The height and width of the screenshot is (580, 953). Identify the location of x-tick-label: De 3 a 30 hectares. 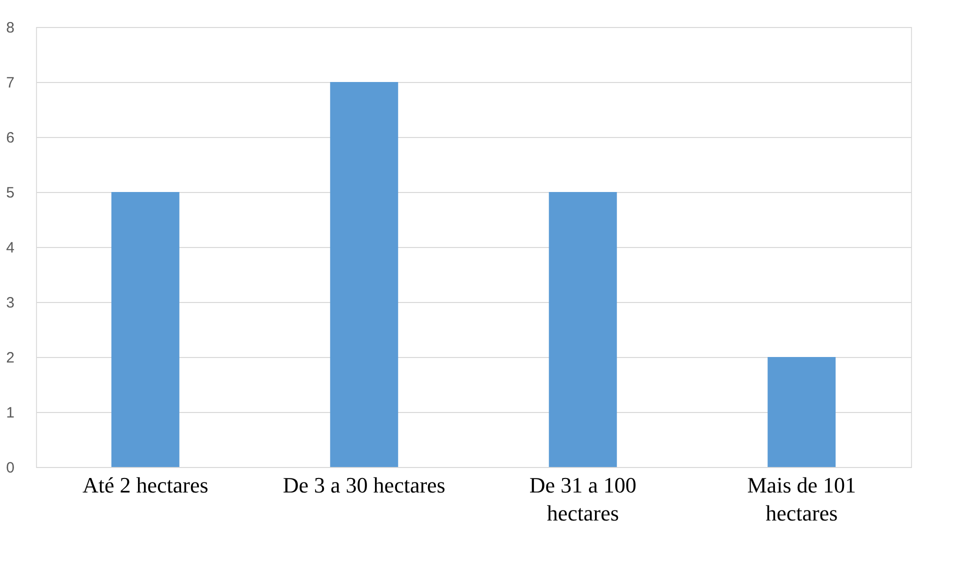
(364, 485).